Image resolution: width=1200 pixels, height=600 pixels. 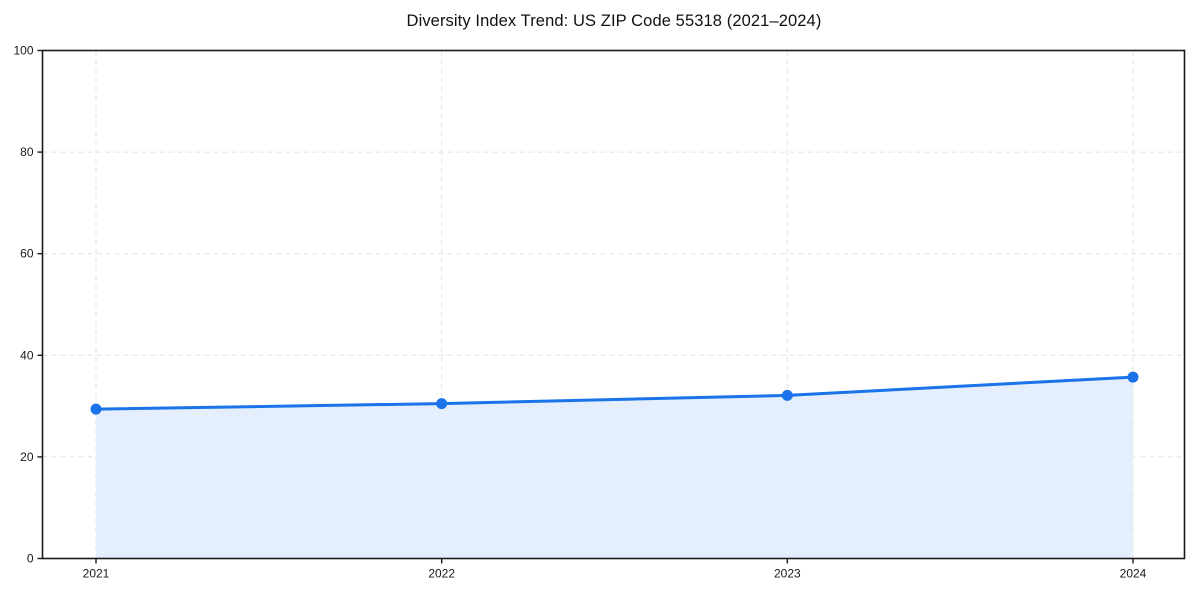 What do you see at coordinates (23, 51) in the screenshot?
I see `y-tick-label: 100` at bounding box center [23, 51].